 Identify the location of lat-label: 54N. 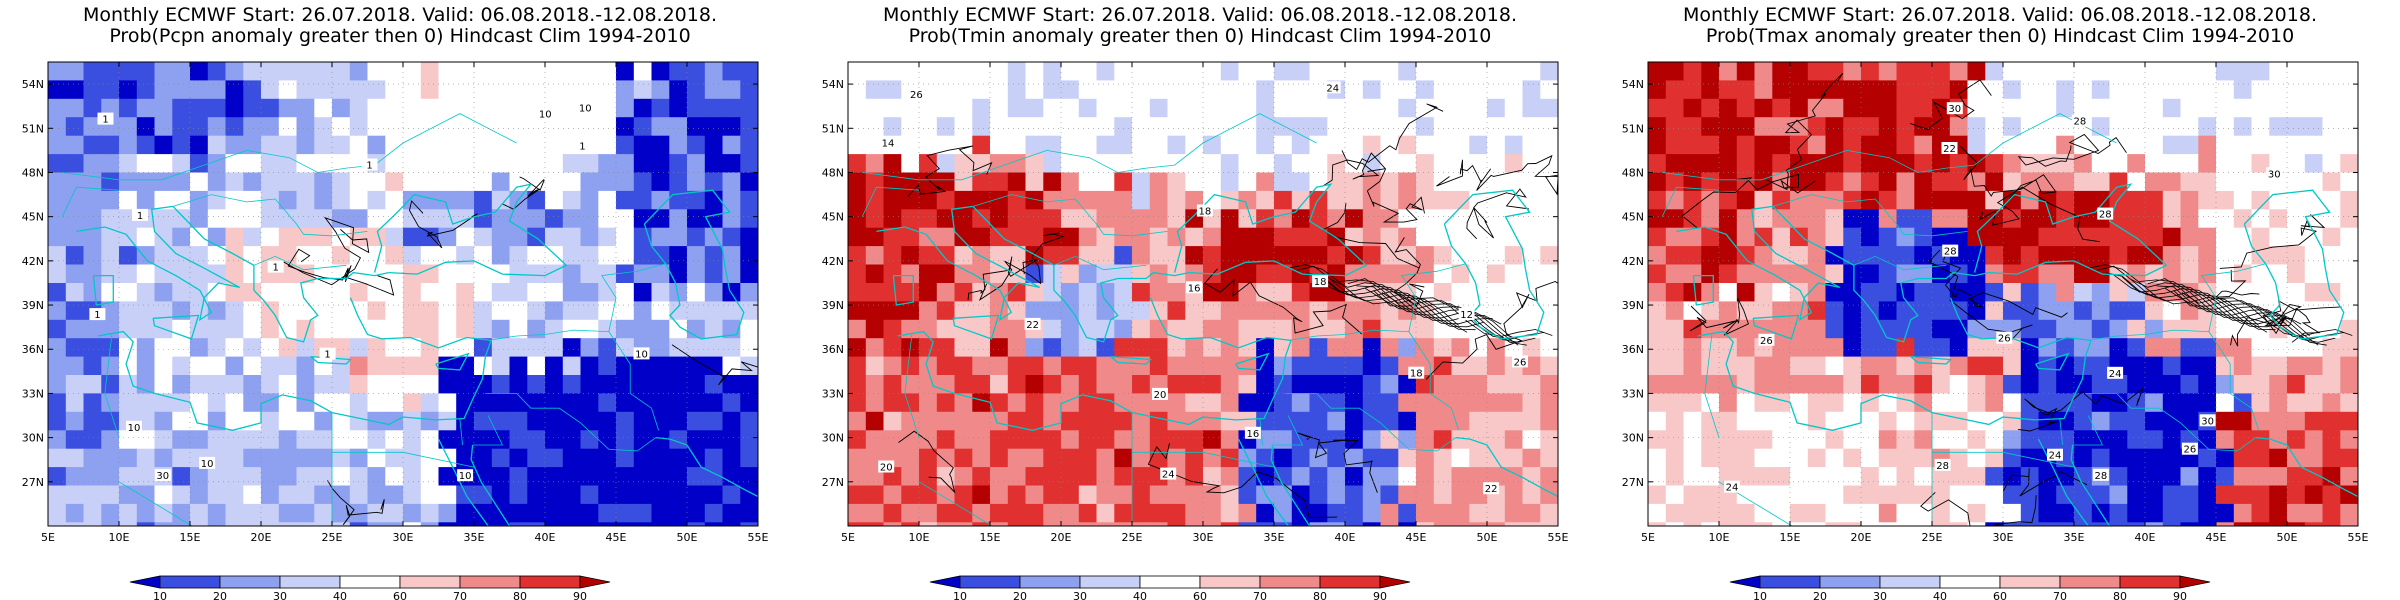
(1633, 84).